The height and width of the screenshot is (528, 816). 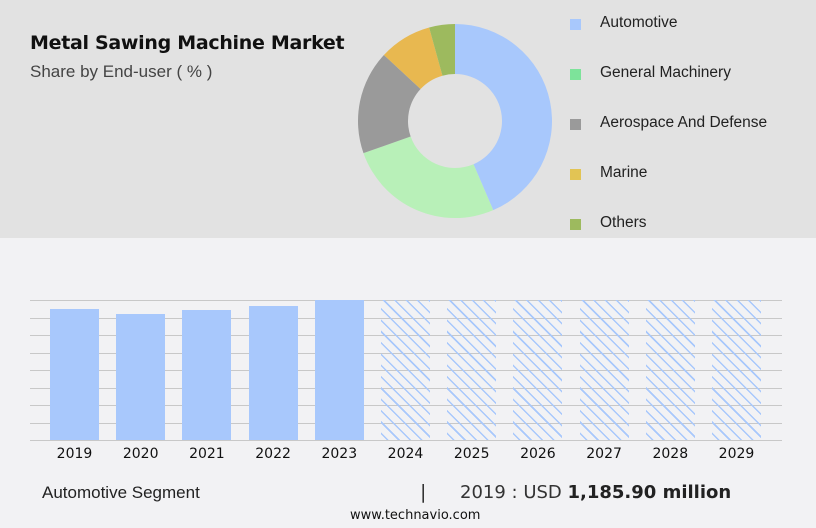 I want to click on donut-chart, so click(x=455, y=121).